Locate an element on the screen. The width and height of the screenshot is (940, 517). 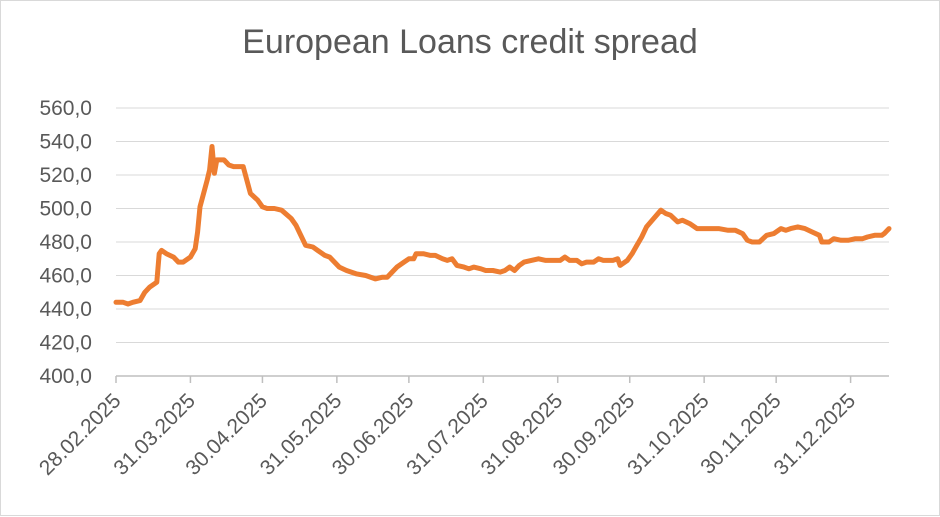
y-tick-label: 420,0 is located at coordinates (65, 343).